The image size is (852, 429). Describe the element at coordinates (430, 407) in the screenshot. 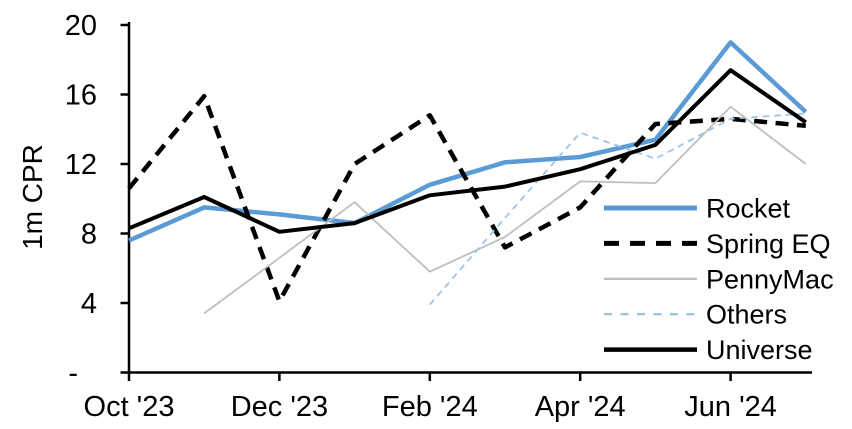

I see `x-tick-label: Feb '24` at that location.